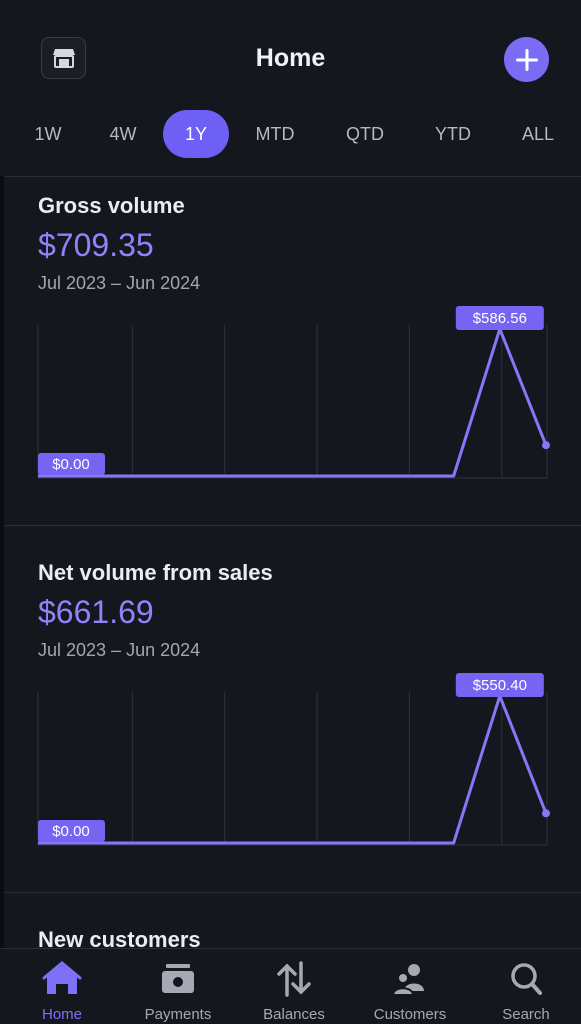  Describe the element at coordinates (48, 134) in the screenshot. I see `tab-1w: 1W` at that location.